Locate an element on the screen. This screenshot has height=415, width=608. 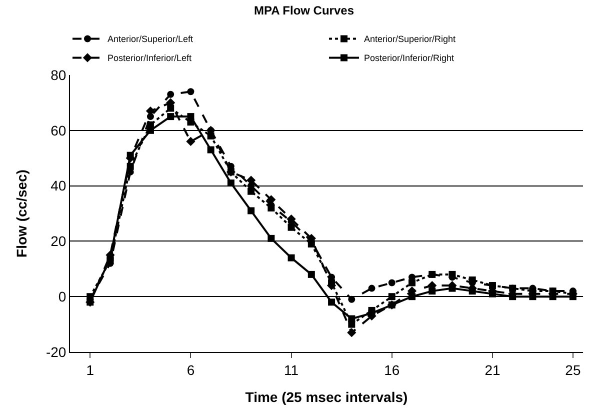
x-axis-title: Time (25 msec intervals) is located at coordinates (326, 397).